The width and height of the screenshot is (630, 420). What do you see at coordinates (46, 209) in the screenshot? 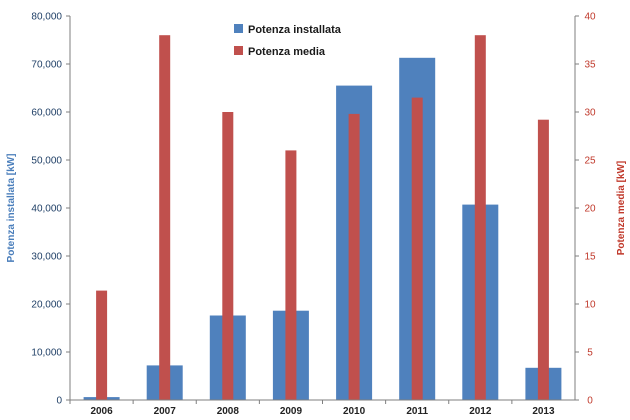
I see `left-tick-label: 40,000` at bounding box center [46, 209].